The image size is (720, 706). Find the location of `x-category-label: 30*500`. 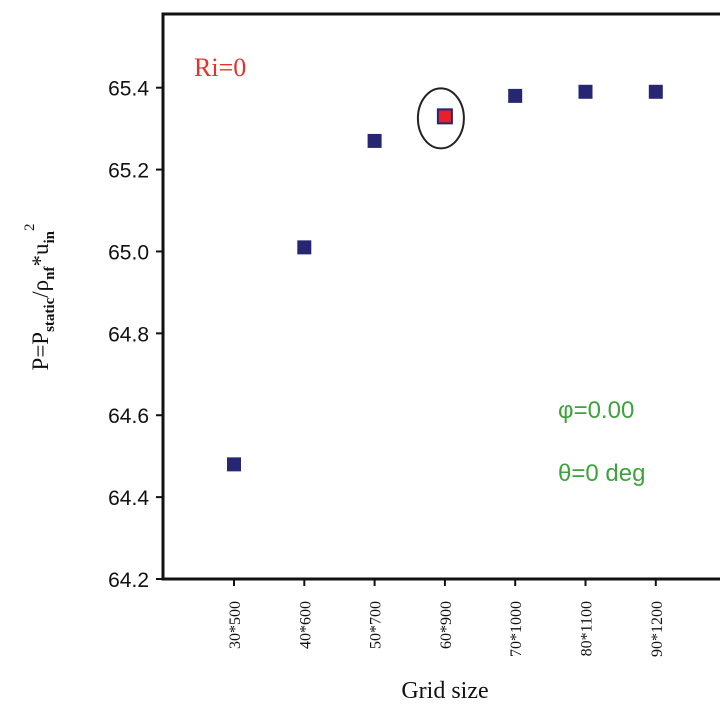

x-category-label: 30*500 is located at coordinates (235, 625).